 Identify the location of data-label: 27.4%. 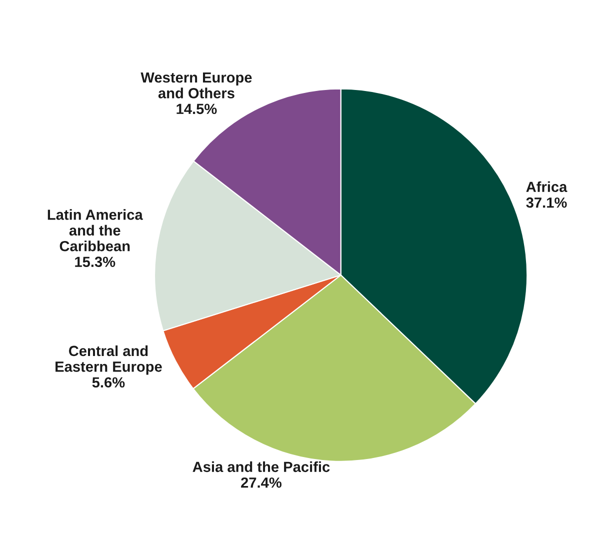
(261, 482).